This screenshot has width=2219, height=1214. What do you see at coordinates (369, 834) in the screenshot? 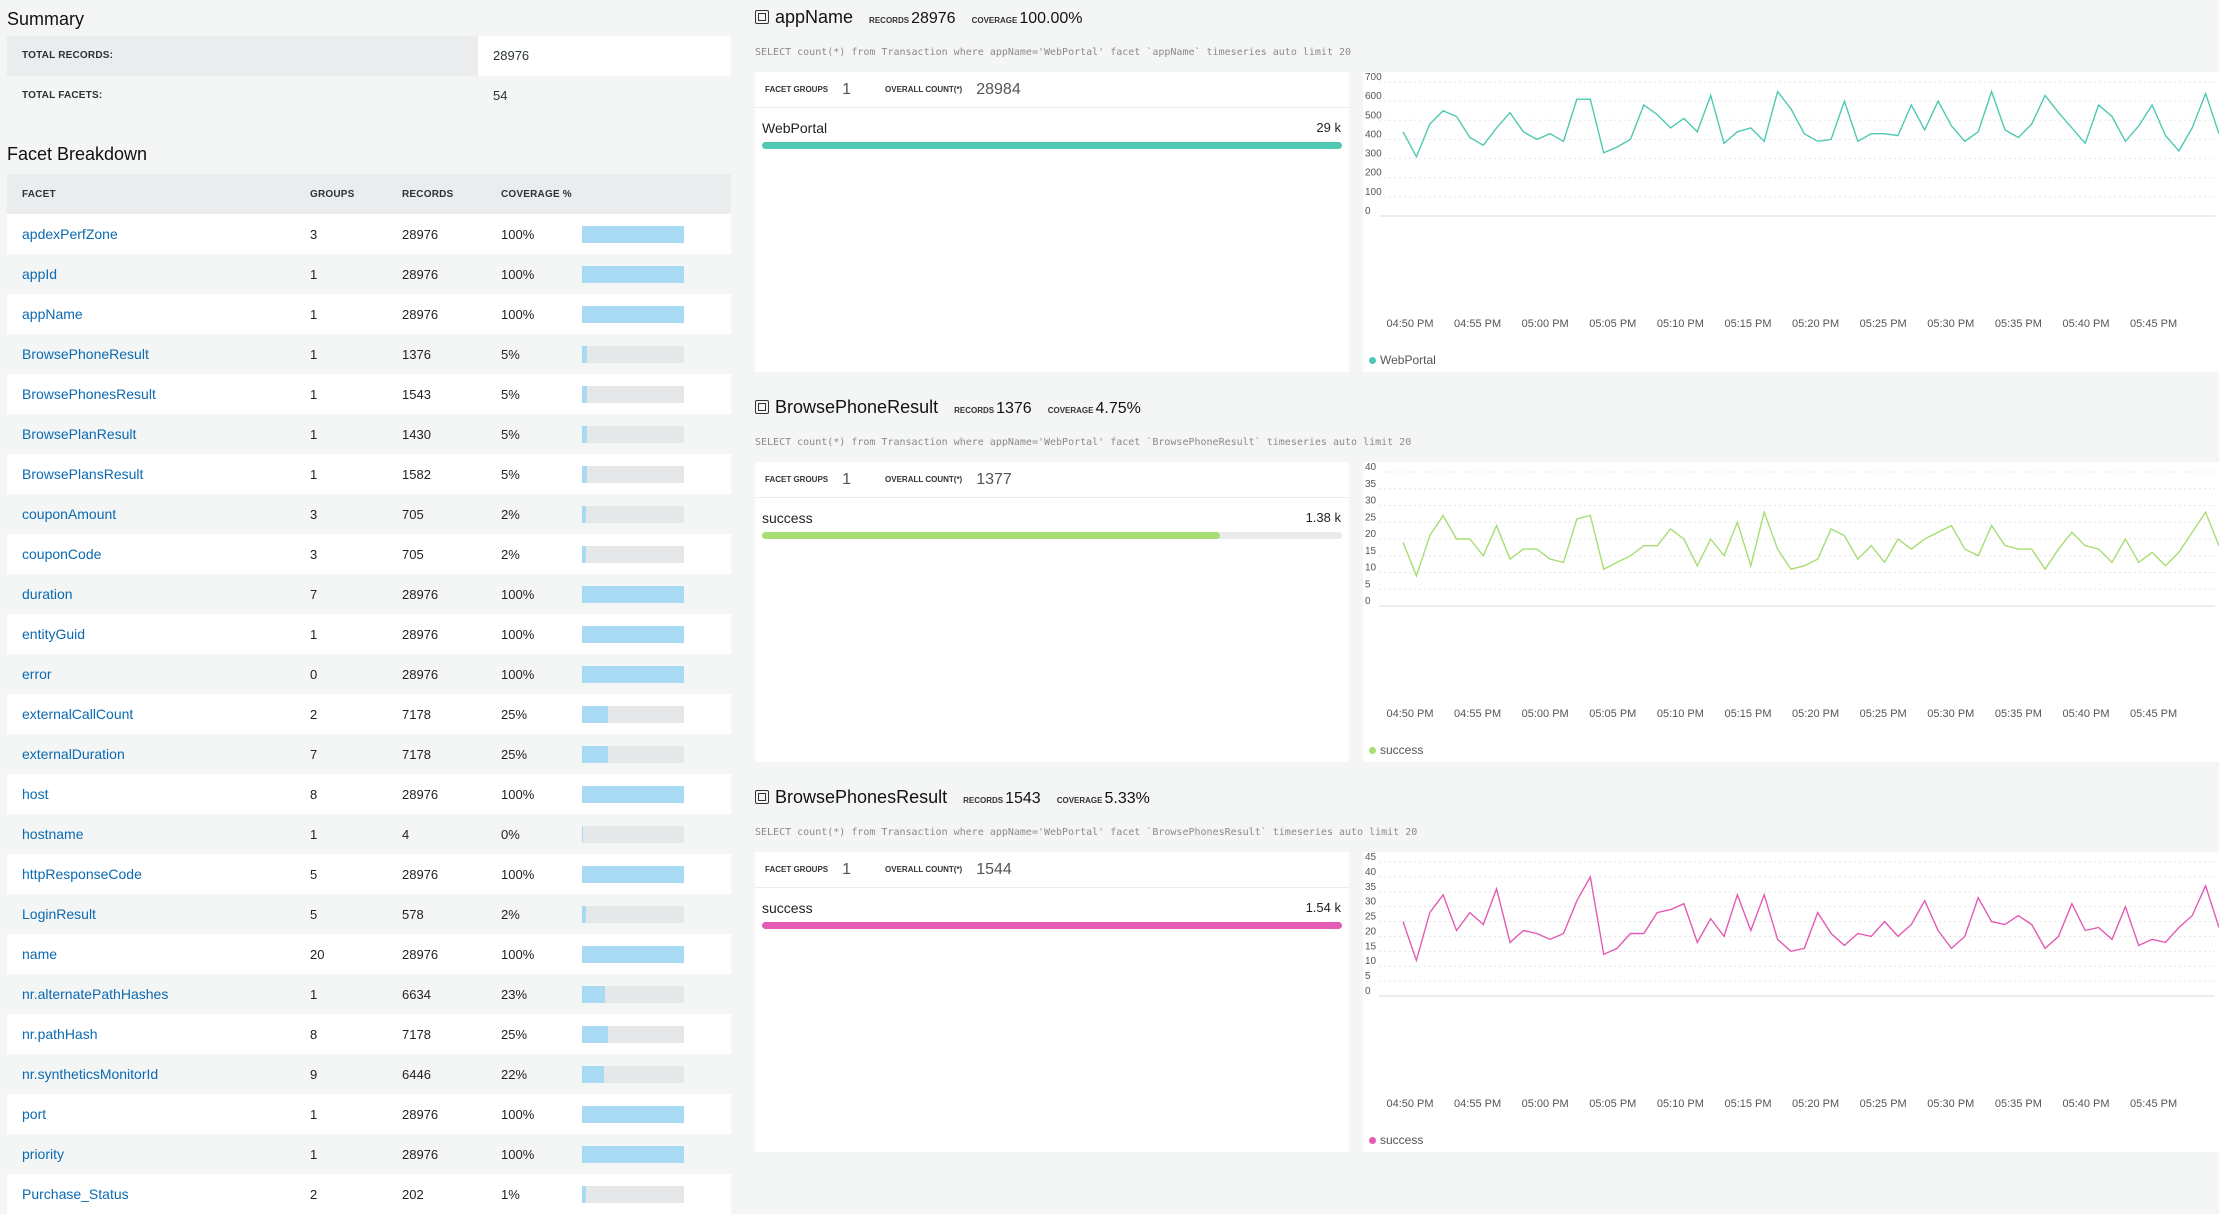
I see `table-row: hostname 1 4 0%` at bounding box center [369, 834].